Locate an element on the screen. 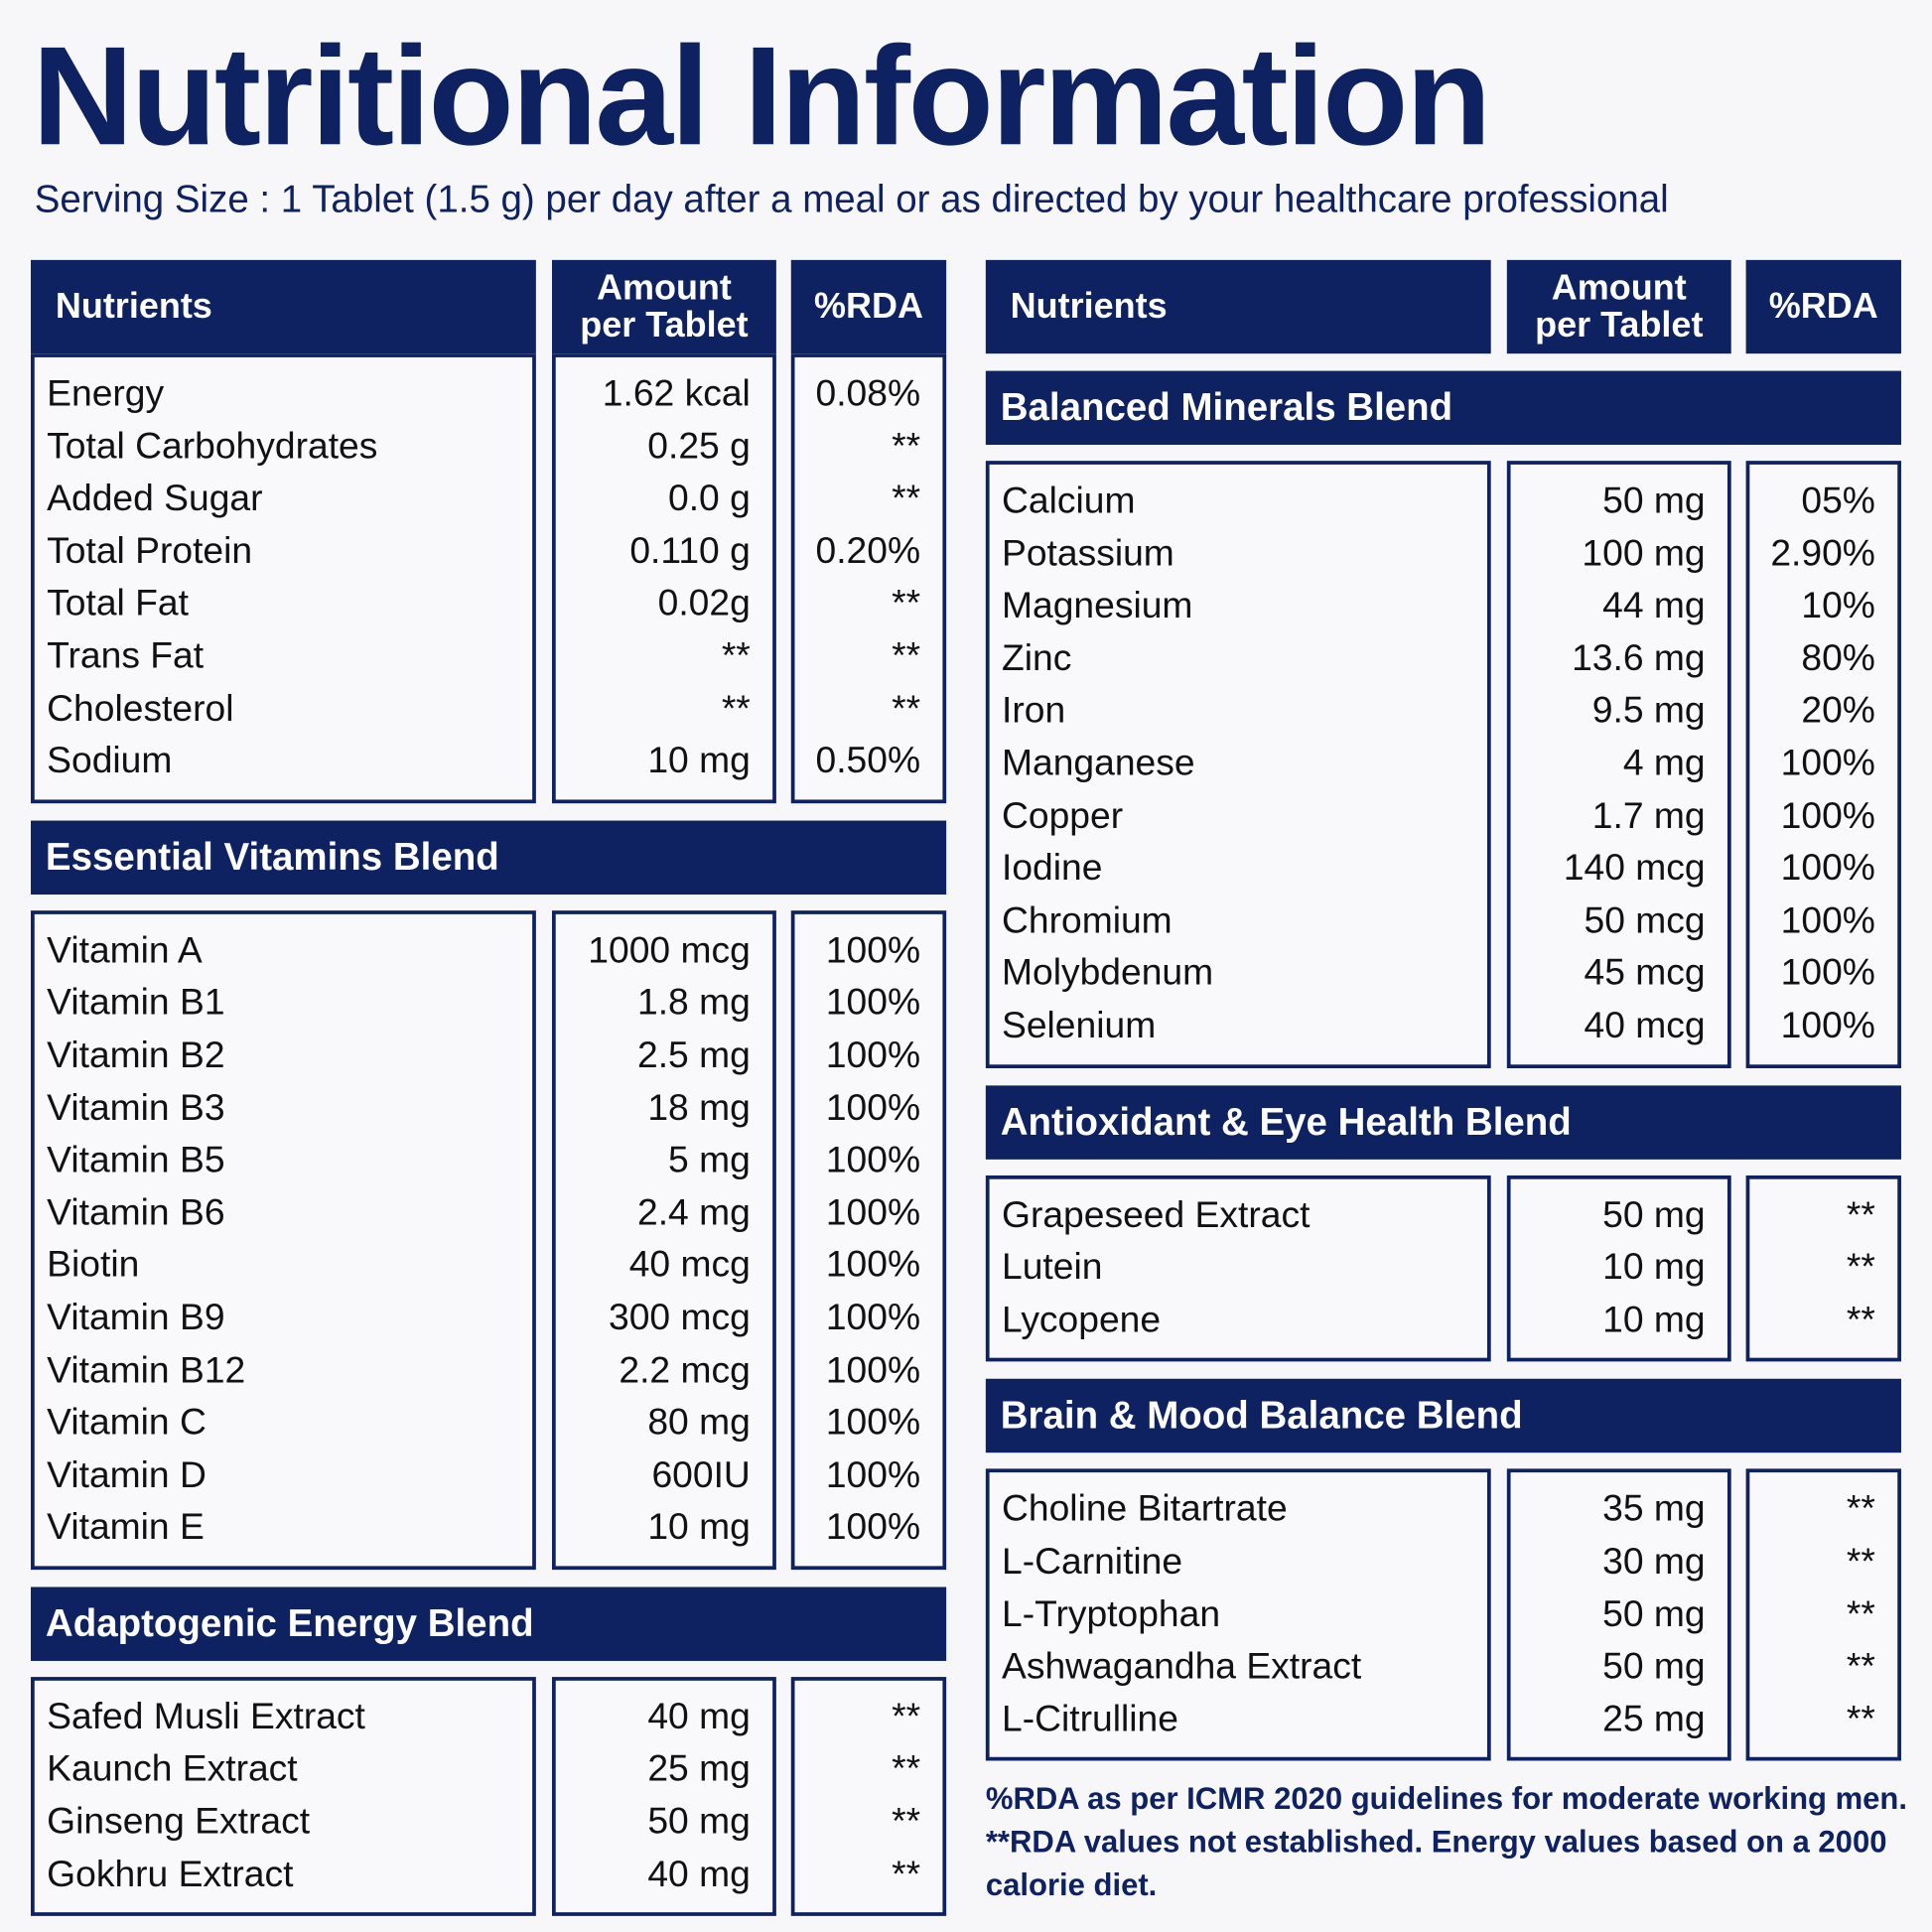 Image resolution: width=1932 pixels, height=1932 pixels. amount: 35 mg is located at coordinates (1654, 1509).